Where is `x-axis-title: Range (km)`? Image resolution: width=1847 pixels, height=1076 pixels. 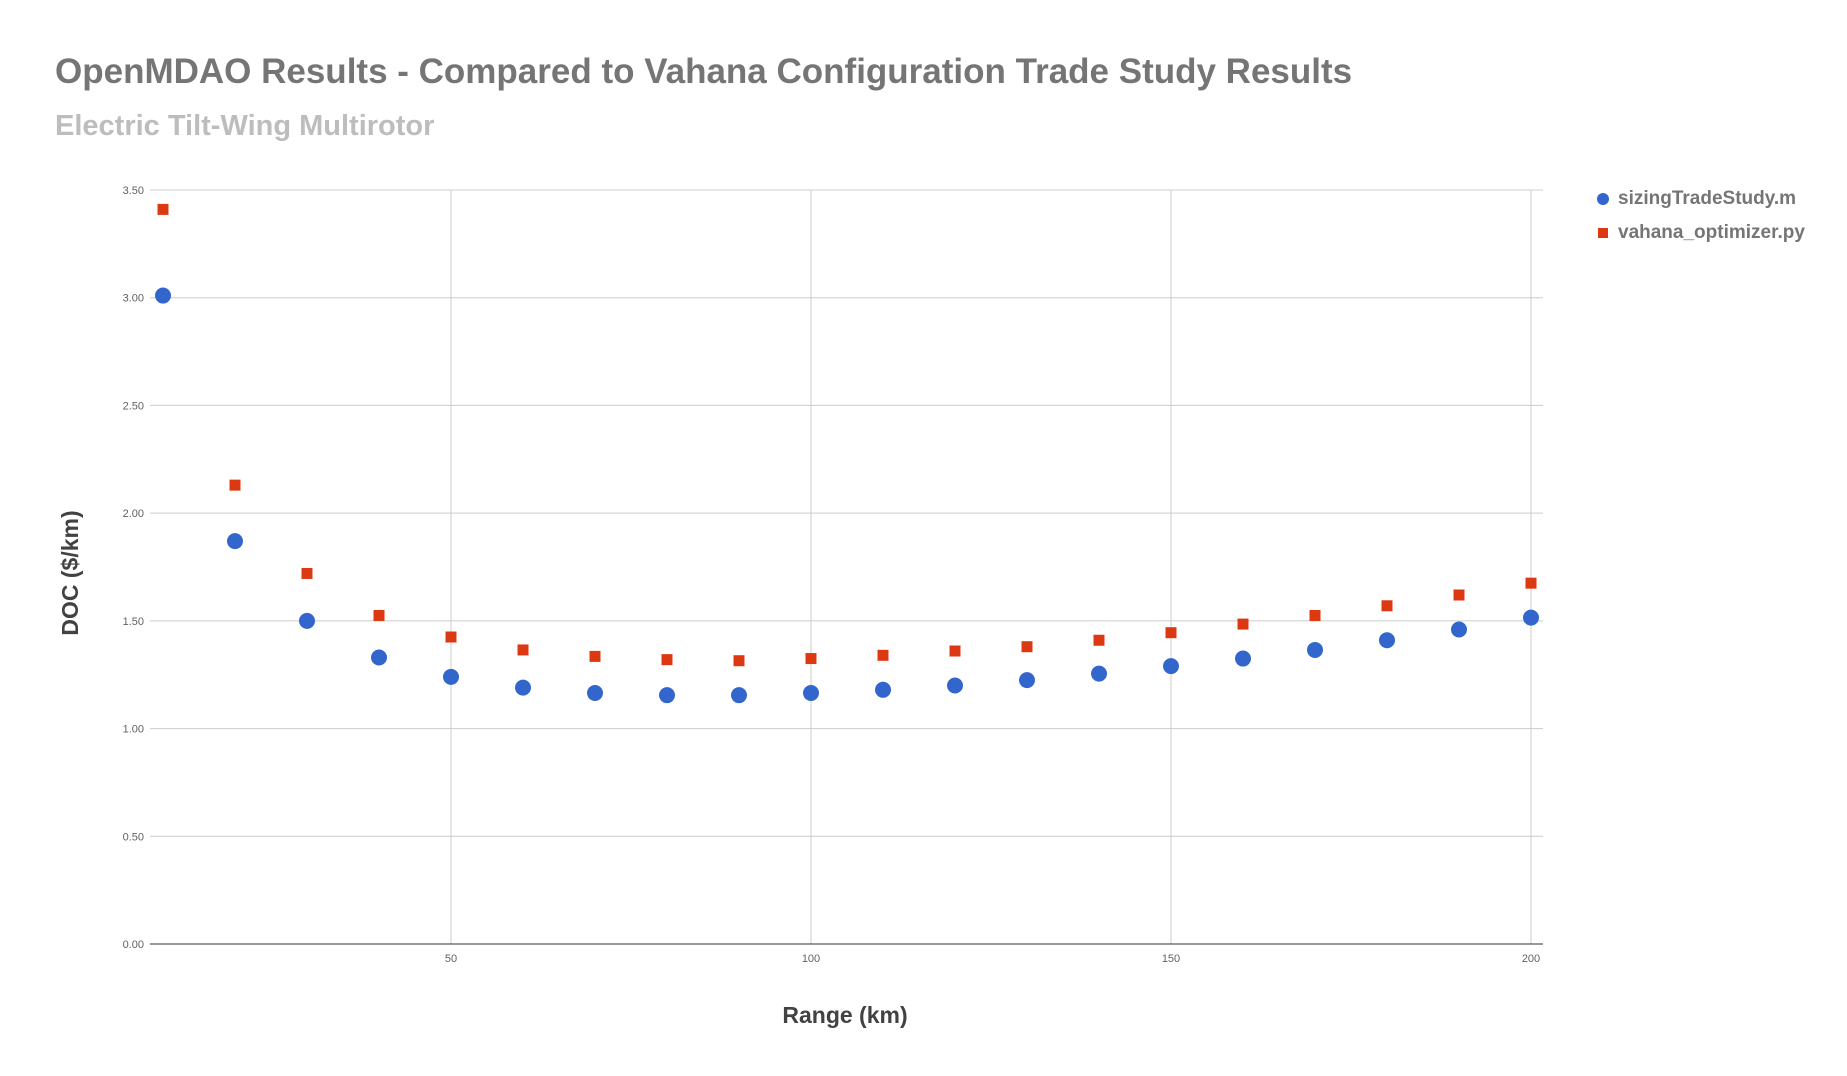 x-axis-title: Range (km) is located at coordinates (844, 1015).